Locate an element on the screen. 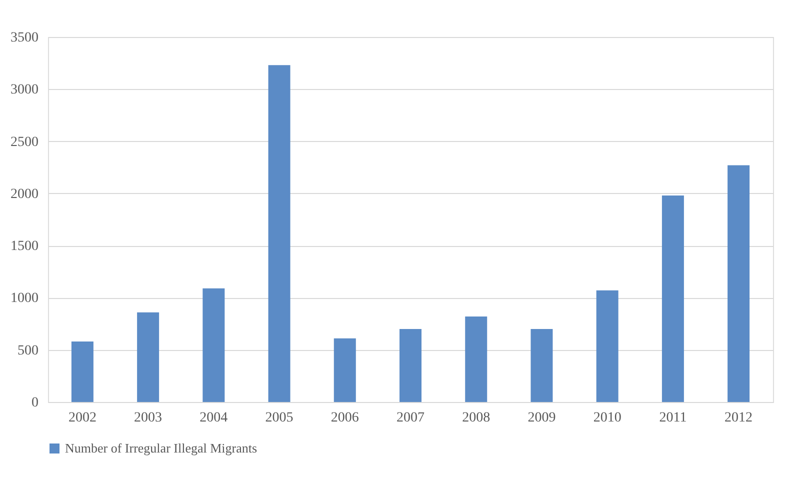 The image size is (801, 479). x-tick-label: 2004 is located at coordinates (214, 418).